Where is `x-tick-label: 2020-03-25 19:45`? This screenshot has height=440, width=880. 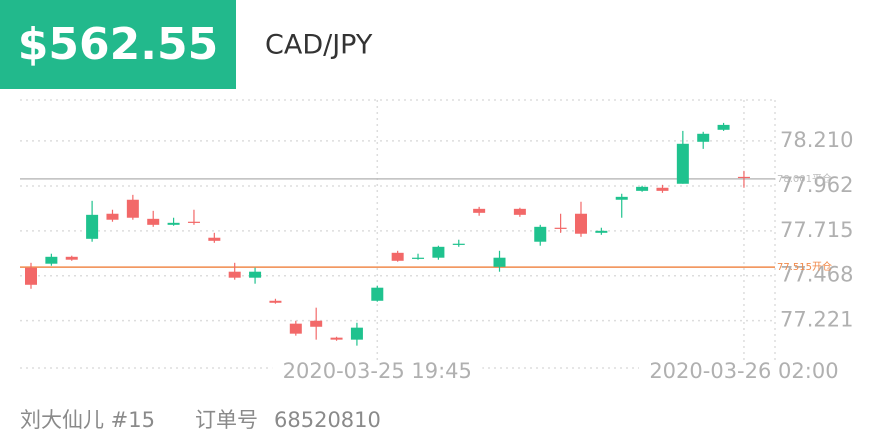 x-tick-label: 2020-03-25 19:45 is located at coordinates (377, 371).